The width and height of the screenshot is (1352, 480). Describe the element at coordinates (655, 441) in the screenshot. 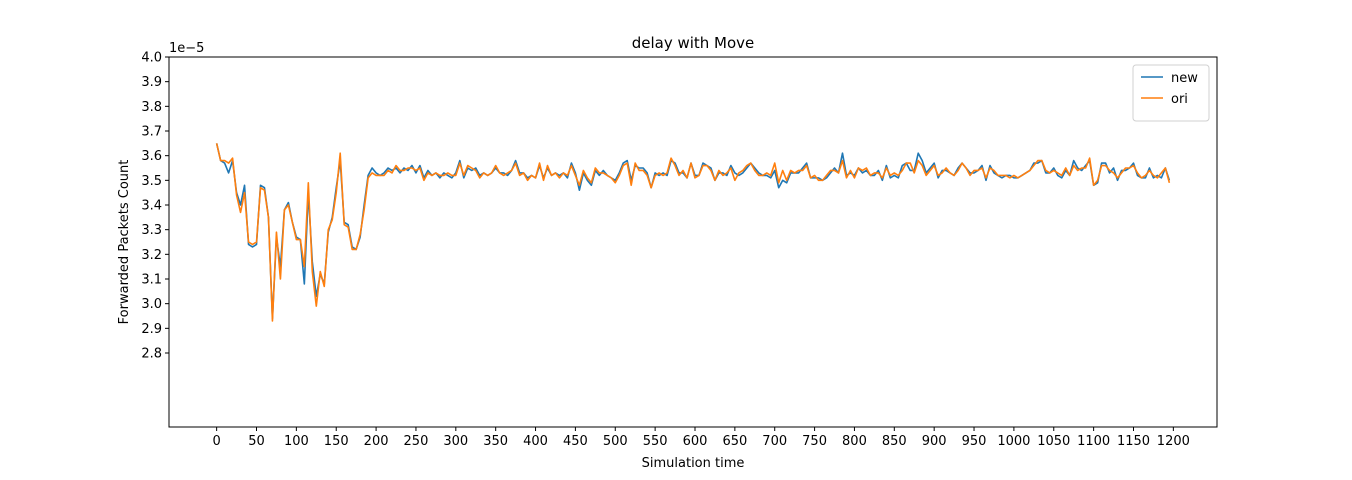

I see `x-tick-label: 550` at that location.